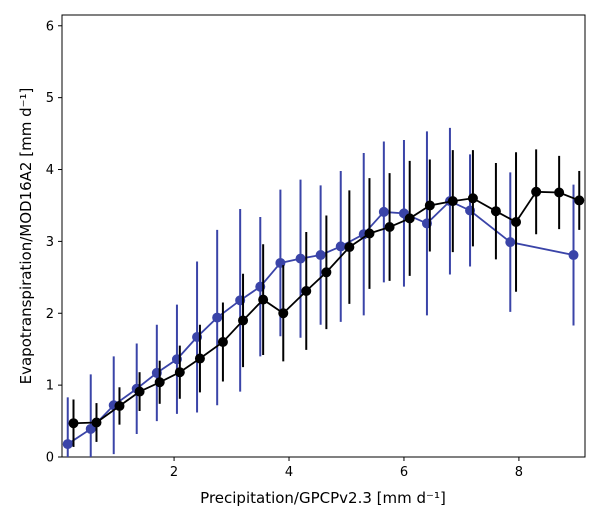 Image resolution: width=600 pixels, height=525 pixels. Describe the element at coordinates (346, 468) in the screenshot. I see `x-axis-ticks: 2 4 6 8` at that location.